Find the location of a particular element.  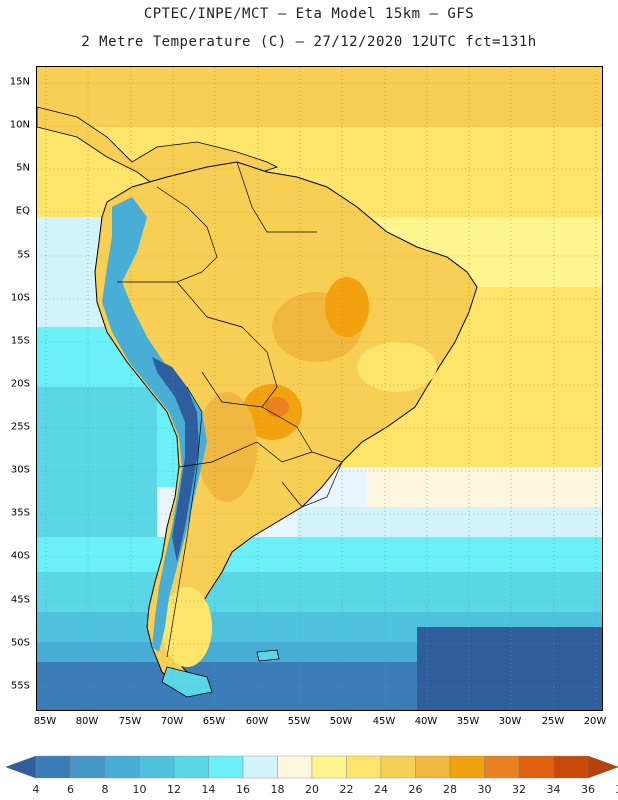

chart-title: CPTEC/INPE/MCT – Eta Model 15km – GFS is located at coordinates (309, 14).